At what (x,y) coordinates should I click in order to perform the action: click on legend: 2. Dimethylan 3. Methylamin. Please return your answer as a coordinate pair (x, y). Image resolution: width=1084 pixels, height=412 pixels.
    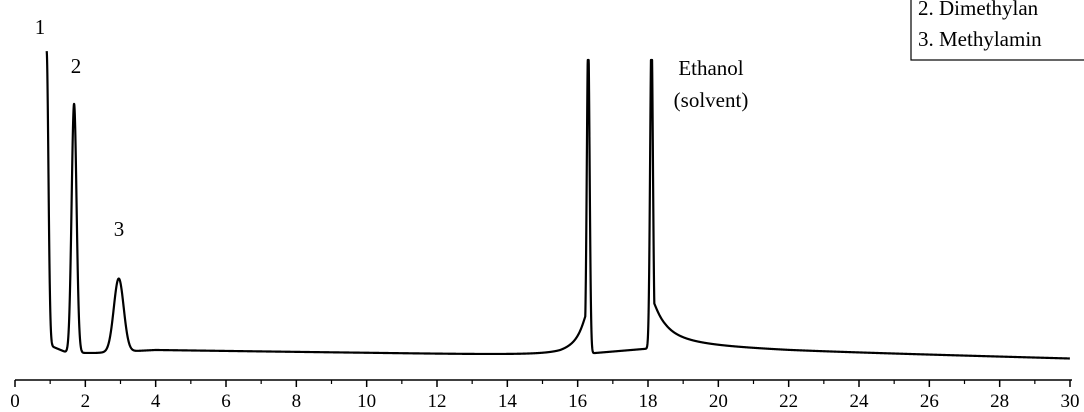
    Looking at the image, I should click on (997, 30).